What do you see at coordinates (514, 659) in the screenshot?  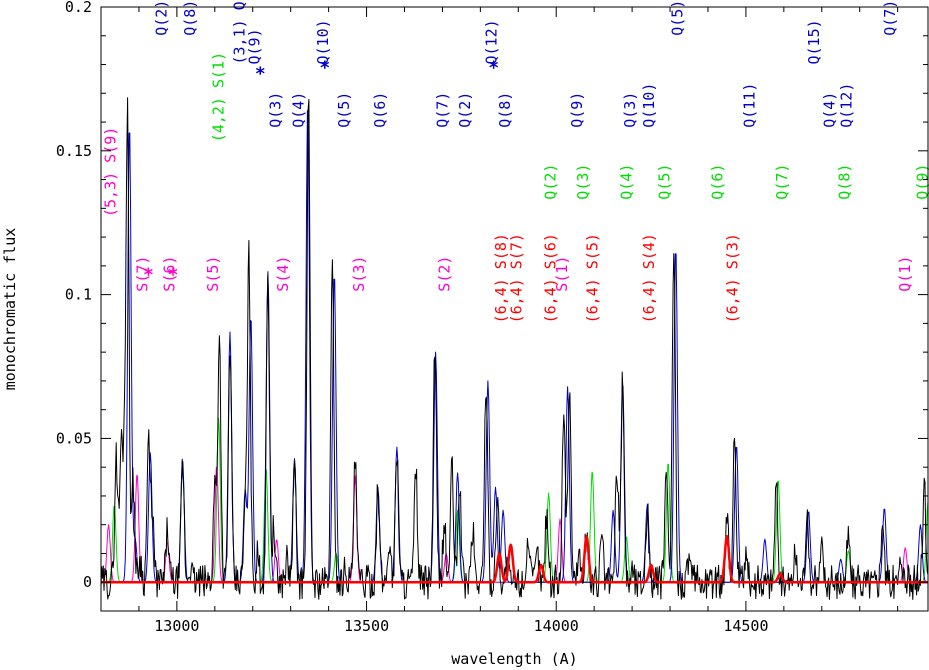 I see `x-axis-label: wavelength (A)` at bounding box center [514, 659].